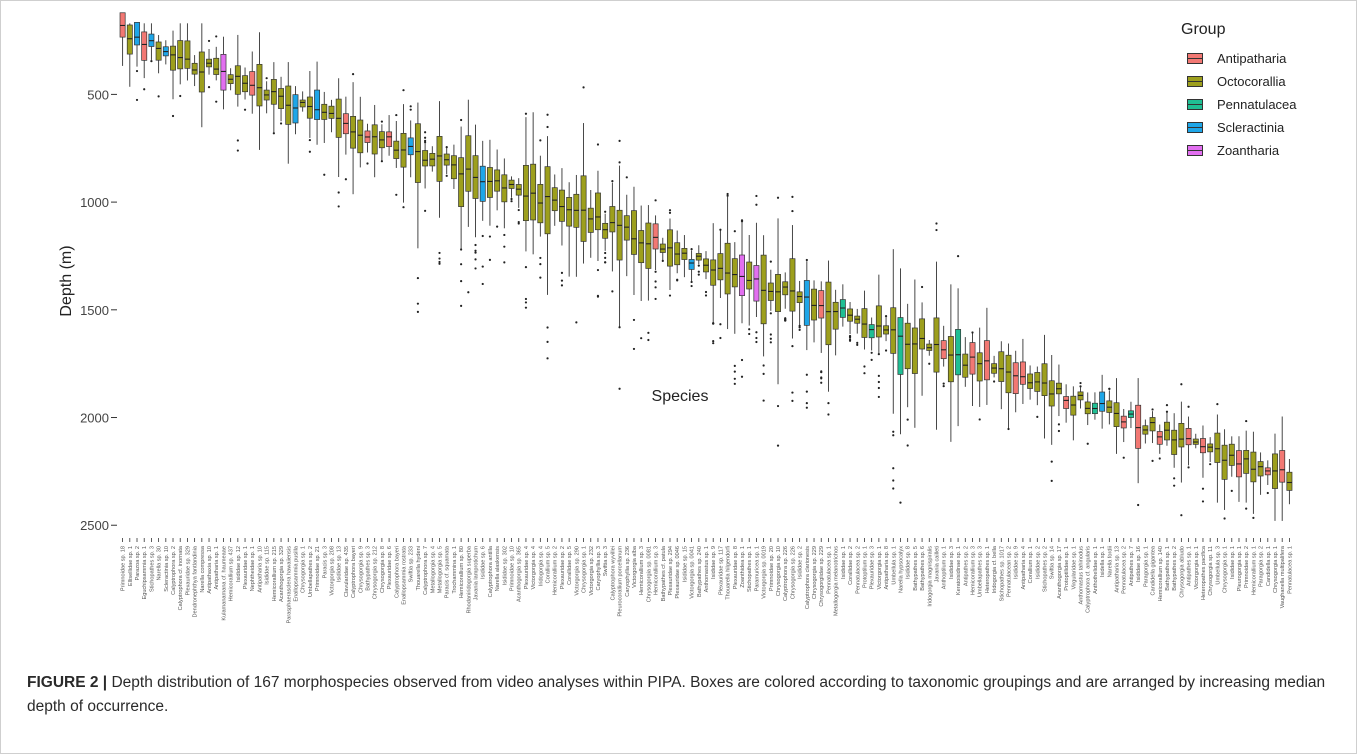  Describe the element at coordinates (1118, 569) in the screenshot. I see `x-tick-label: Antipatharia sp. 13` at that location.